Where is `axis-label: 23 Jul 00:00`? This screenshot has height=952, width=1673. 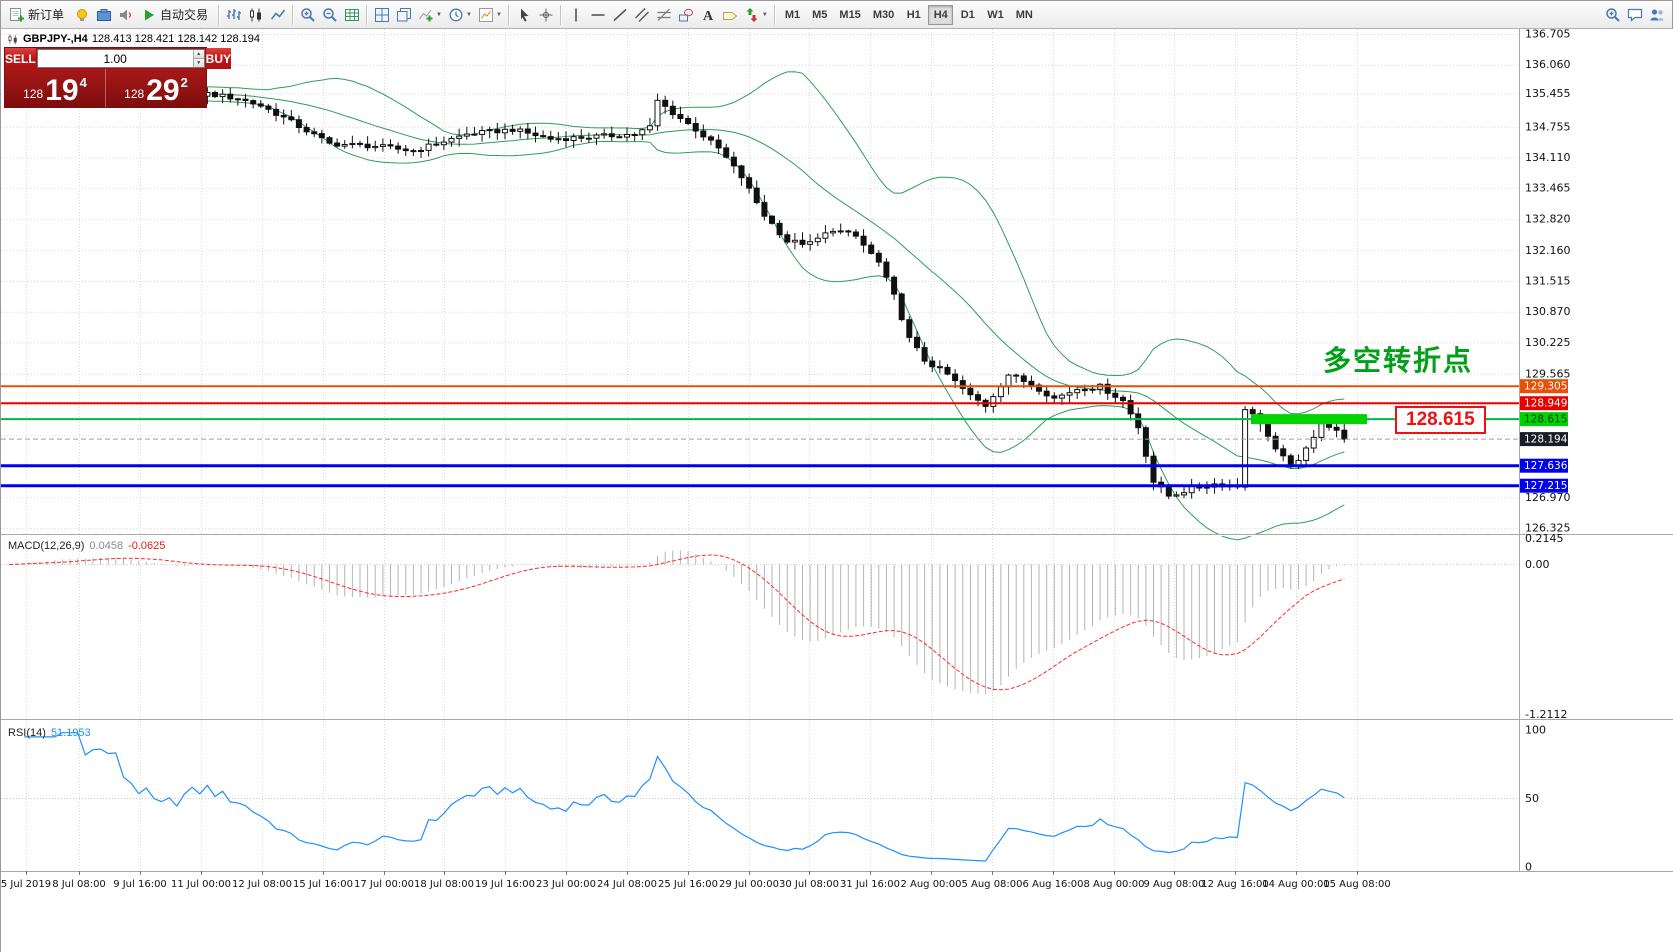
axis-label: 23 Jul 00:00 is located at coordinates (566, 884).